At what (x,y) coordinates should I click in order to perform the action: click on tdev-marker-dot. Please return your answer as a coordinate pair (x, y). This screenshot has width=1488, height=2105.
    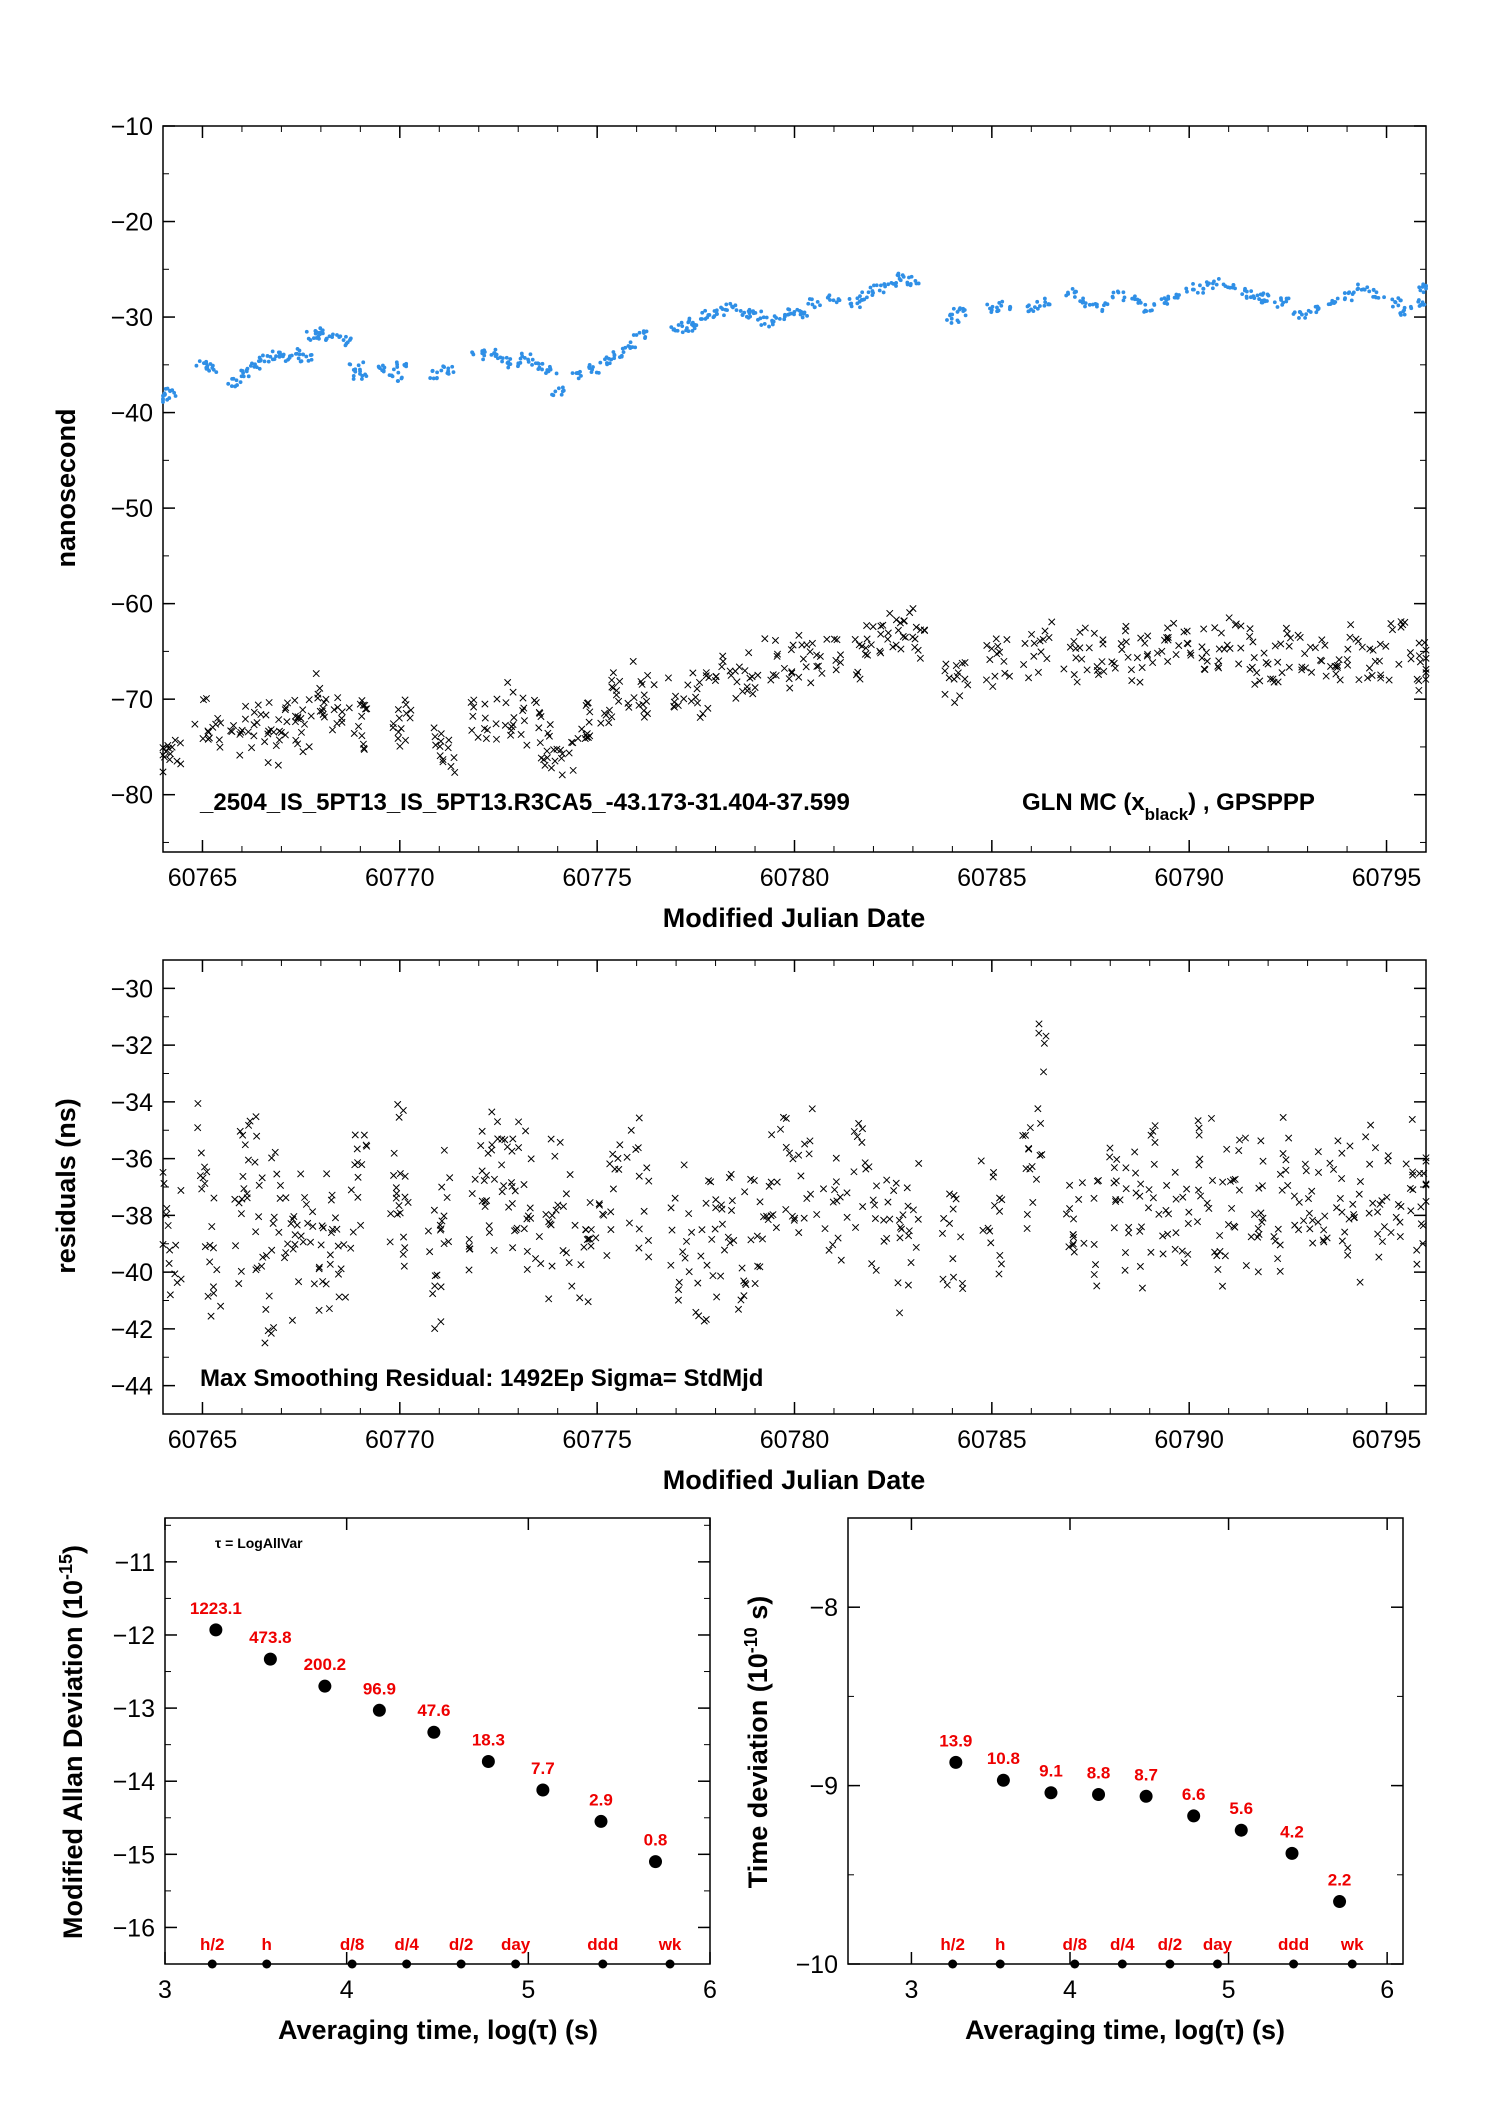
    Looking at the image, I should click on (1217, 1964).